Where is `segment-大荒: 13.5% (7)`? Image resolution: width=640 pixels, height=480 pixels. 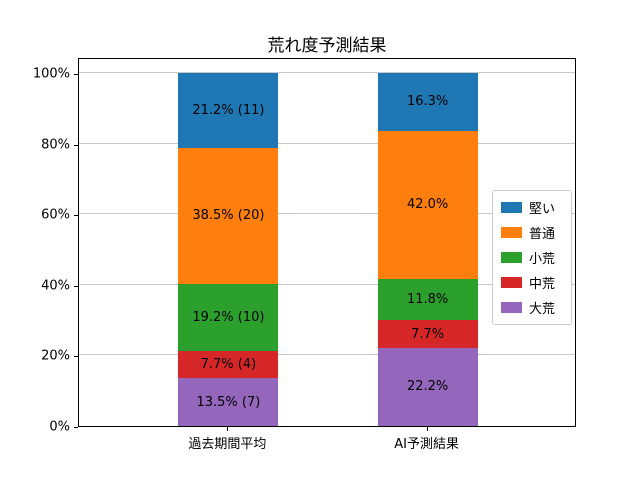 segment-大荒: 13.5% (7) is located at coordinates (228, 402).